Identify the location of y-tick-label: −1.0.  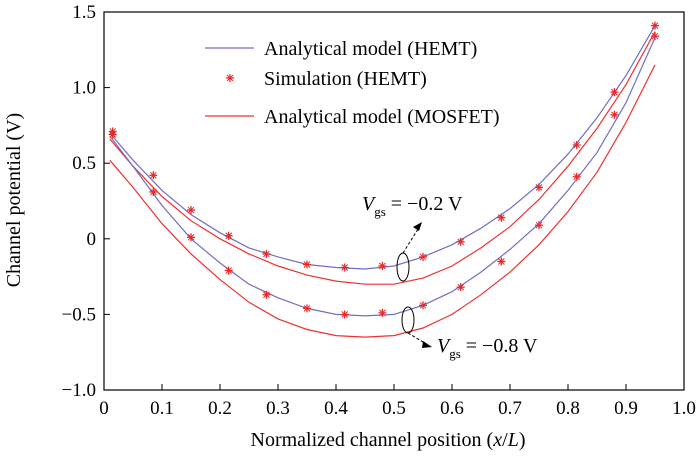
(79, 390).